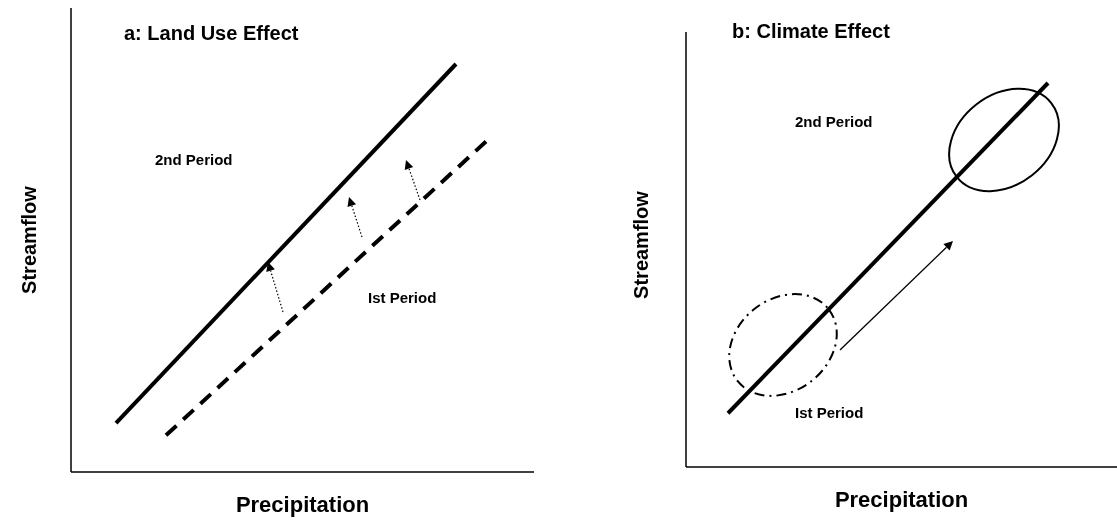  Describe the element at coordinates (811, 31) in the screenshot. I see `chart-title: b: Climate Effect` at that location.